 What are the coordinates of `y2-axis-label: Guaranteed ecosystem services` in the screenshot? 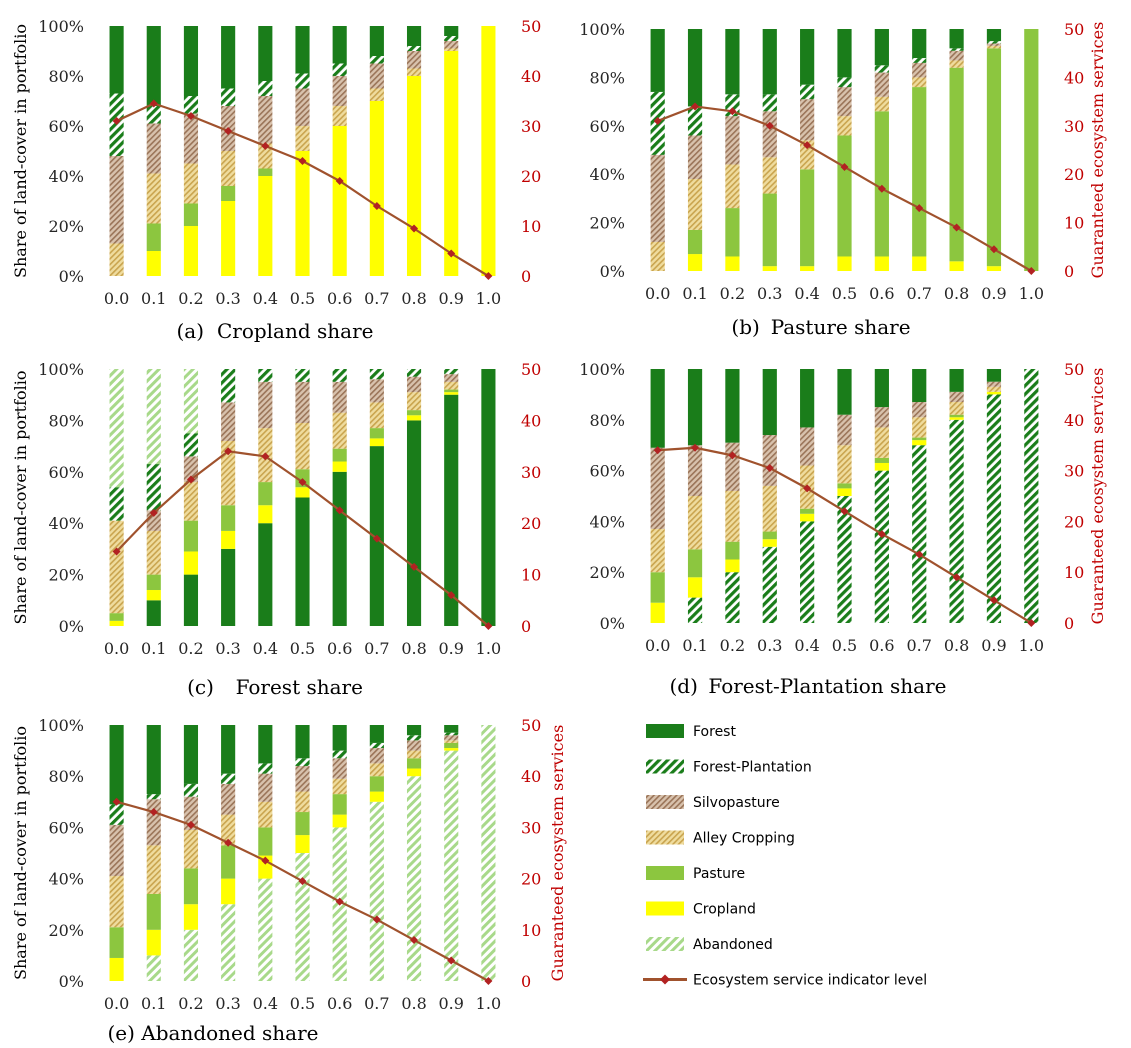 It's located at (1097, 150).